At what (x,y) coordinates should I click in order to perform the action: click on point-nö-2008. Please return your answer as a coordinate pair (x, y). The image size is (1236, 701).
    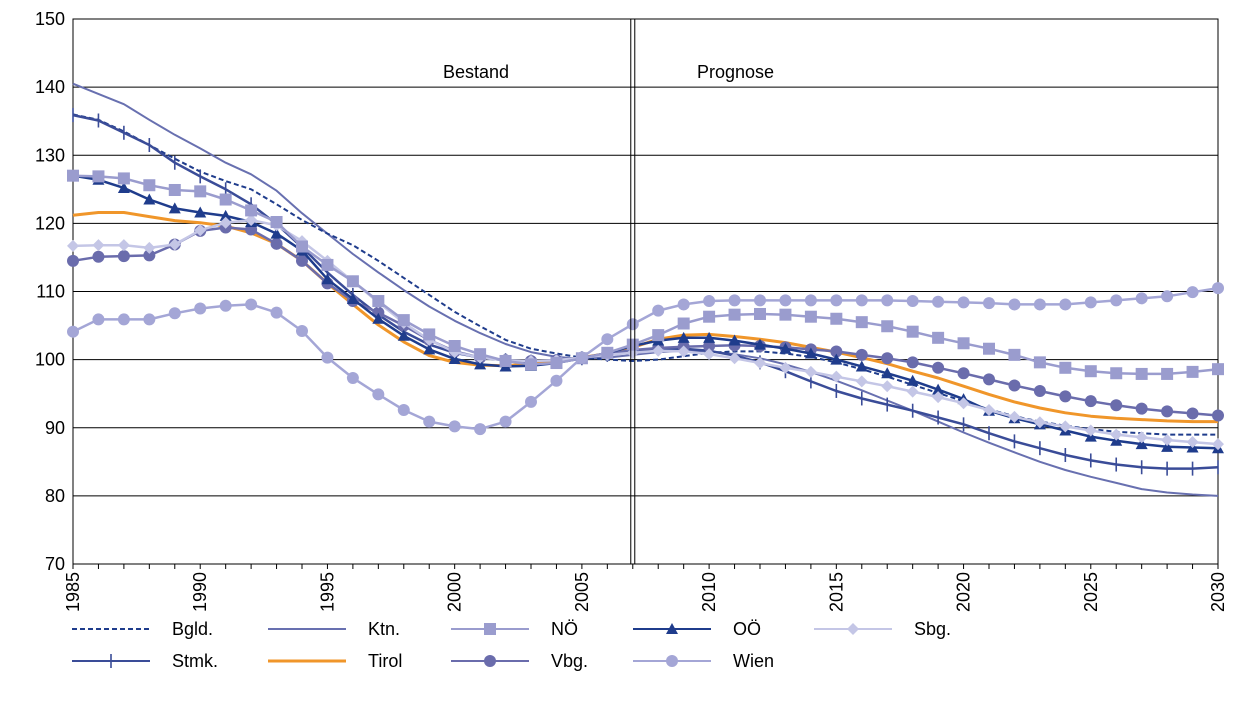
    Looking at the image, I should click on (658, 335).